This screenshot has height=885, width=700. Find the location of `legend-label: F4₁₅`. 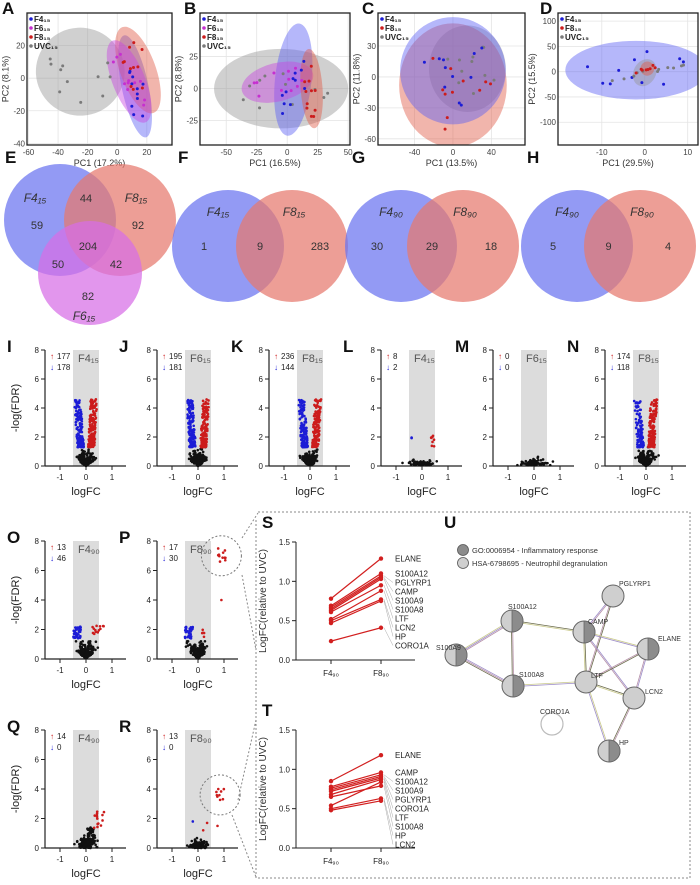

legend-label: F4₁₅ is located at coordinates (393, 19).